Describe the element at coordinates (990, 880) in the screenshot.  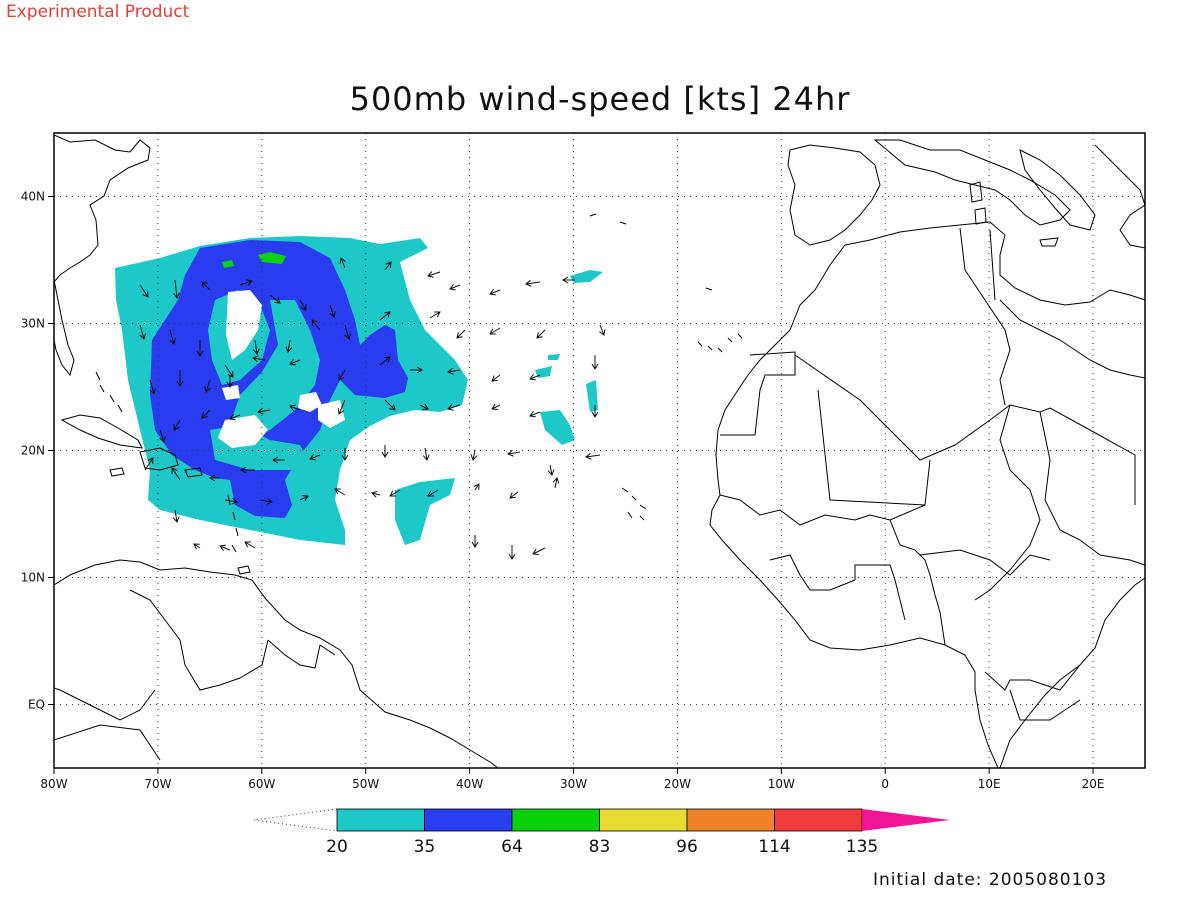
I see `initial-date: Initial date: 2005080103` at that location.